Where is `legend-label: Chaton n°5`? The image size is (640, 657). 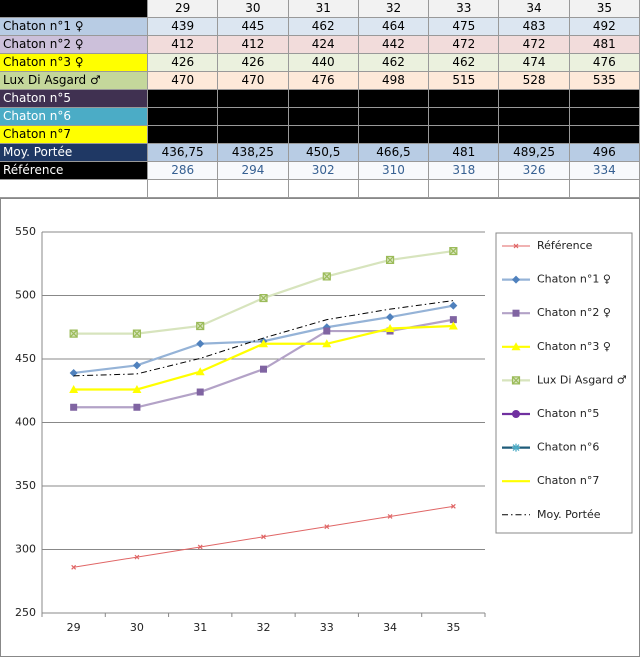 legend-label: Chaton n°5 is located at coordinates (568, 413).